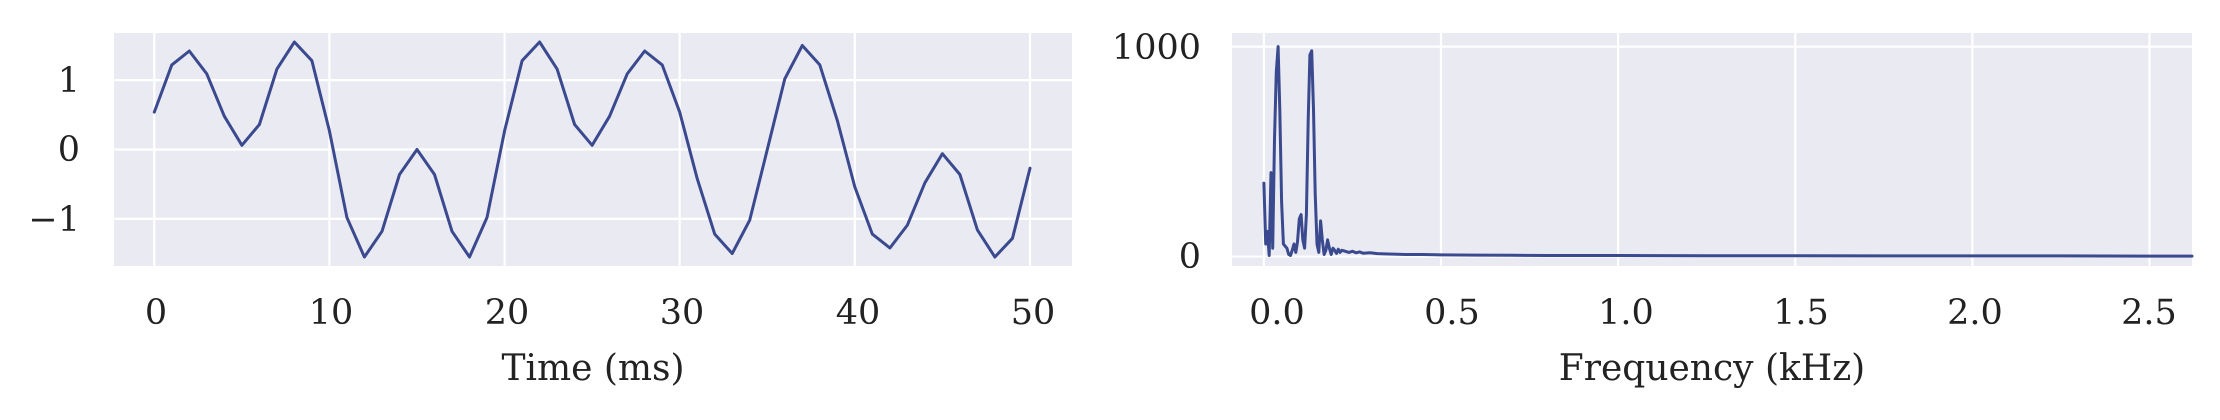  I want to click on time-ytick-label: 1, so click(69, 81).